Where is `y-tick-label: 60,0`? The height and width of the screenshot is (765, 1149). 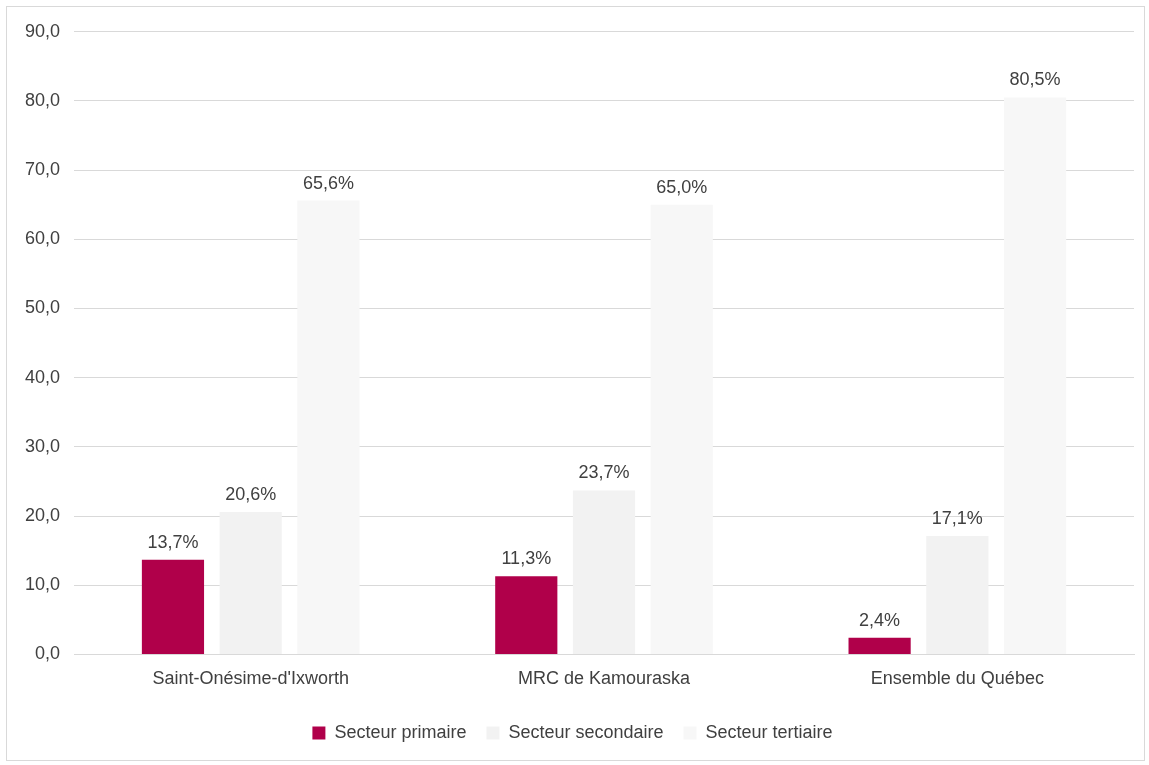 y-tick-label: 60,0 is located at coordinates (42, 238).